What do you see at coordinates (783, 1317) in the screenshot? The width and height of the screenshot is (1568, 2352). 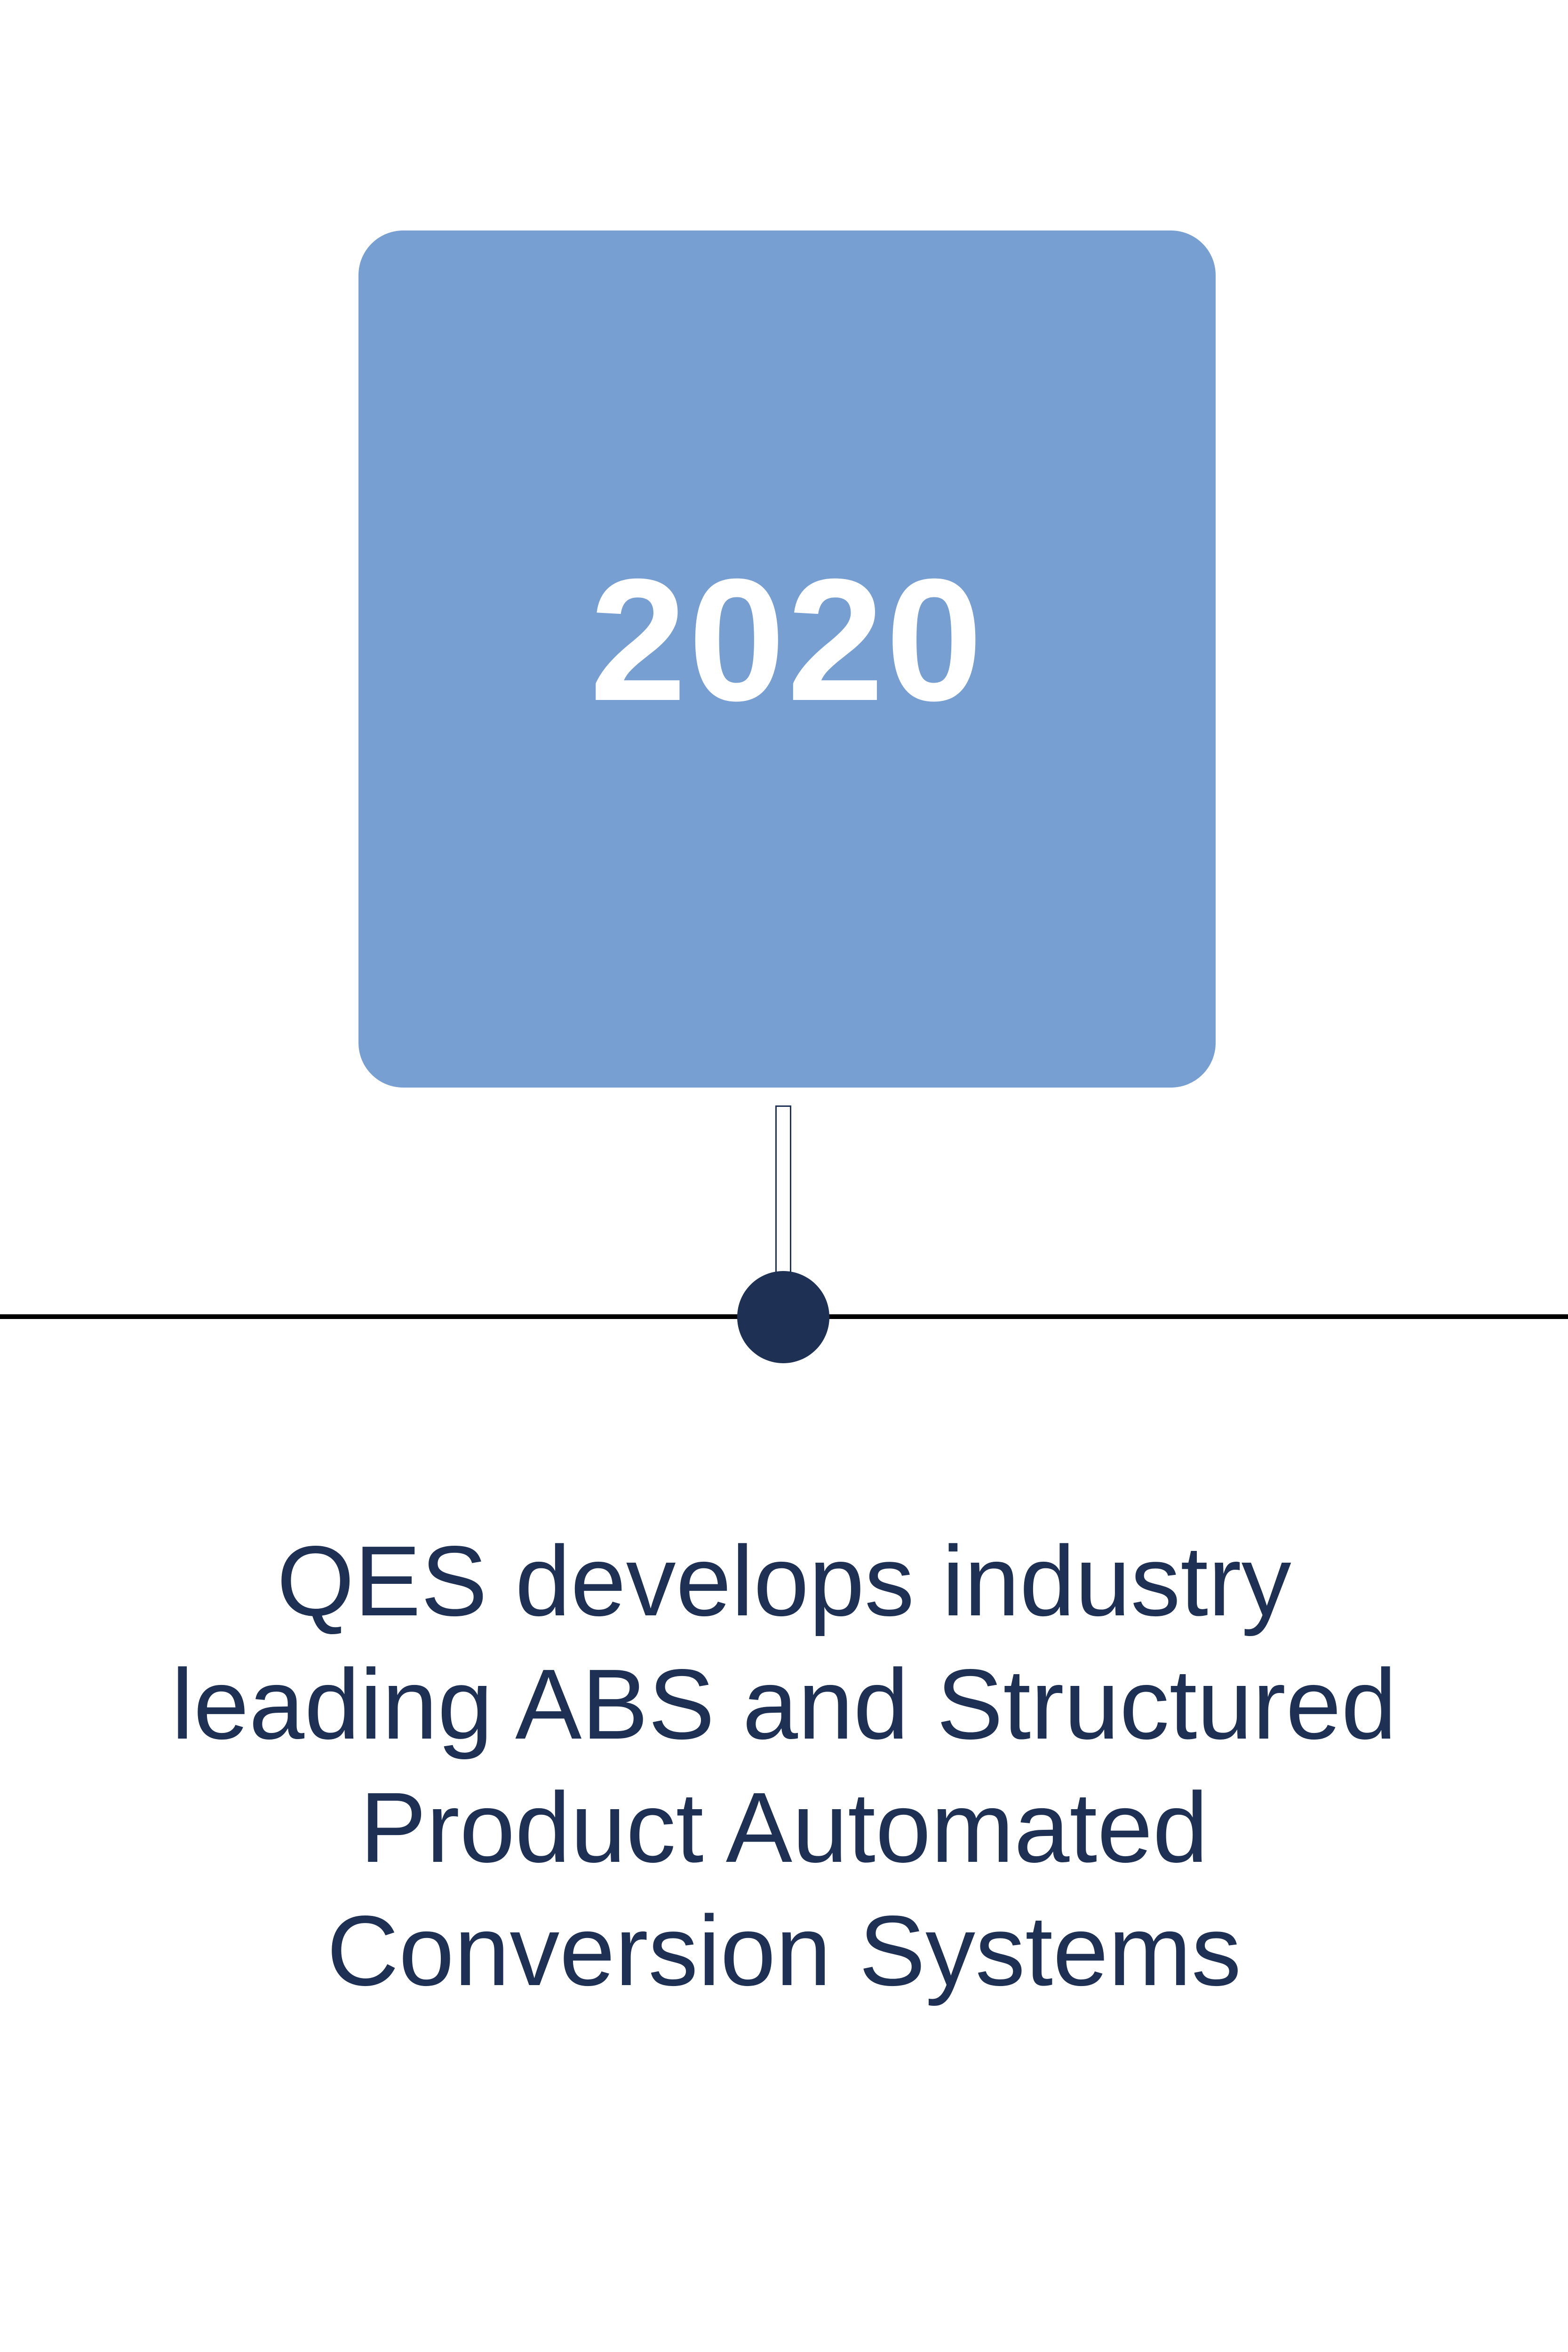 I see `timeline-node` at bounding box center [783, 1317].